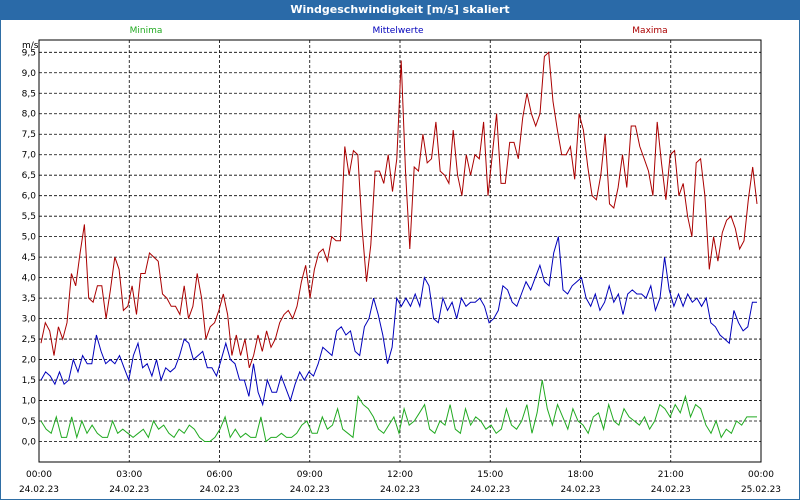 The height and width of the screenshot is (500, 800). I want to click on x-tick-date: 25.02.23, so click(761, 490).